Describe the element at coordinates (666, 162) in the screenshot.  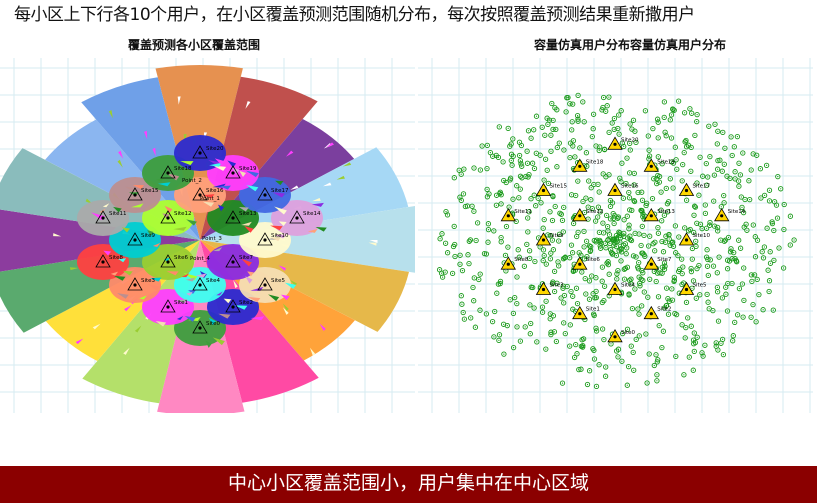
I see `site-label: Site19` at that location.